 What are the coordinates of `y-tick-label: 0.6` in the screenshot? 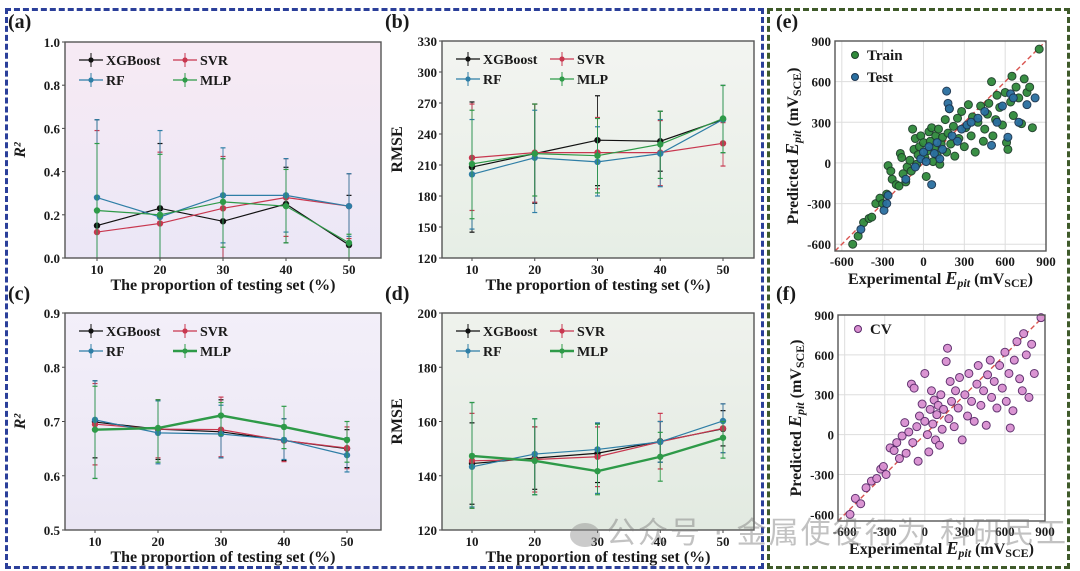 It's located at (52, 128).